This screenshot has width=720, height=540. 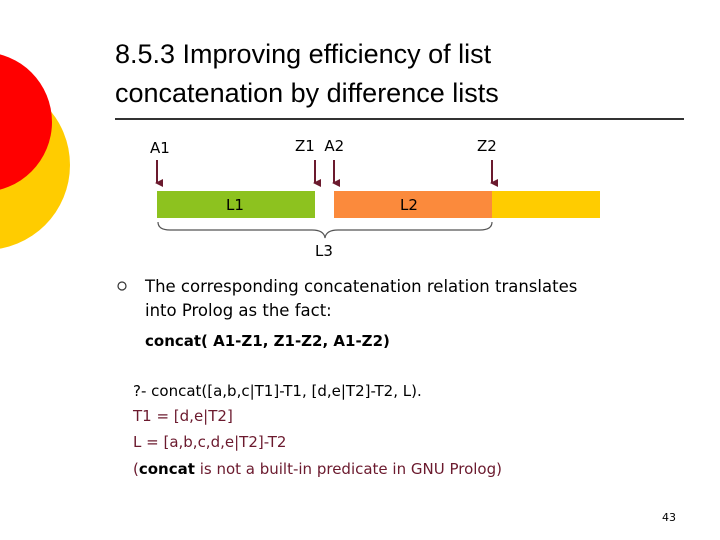 I want to click on decor-red-circle, so click(x=26, y=122).